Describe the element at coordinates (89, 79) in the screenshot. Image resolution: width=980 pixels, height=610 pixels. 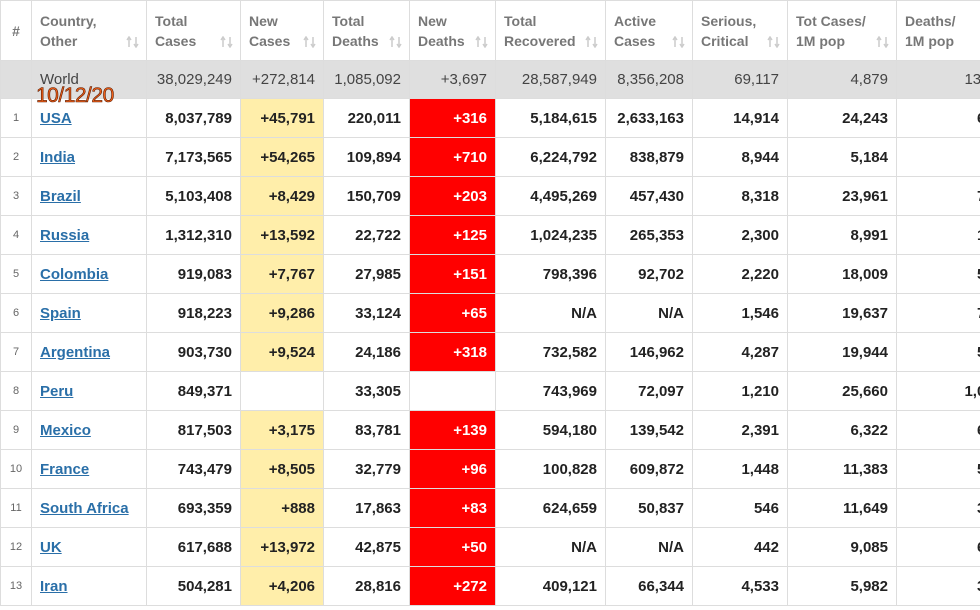
I see `cell: World` at that location.